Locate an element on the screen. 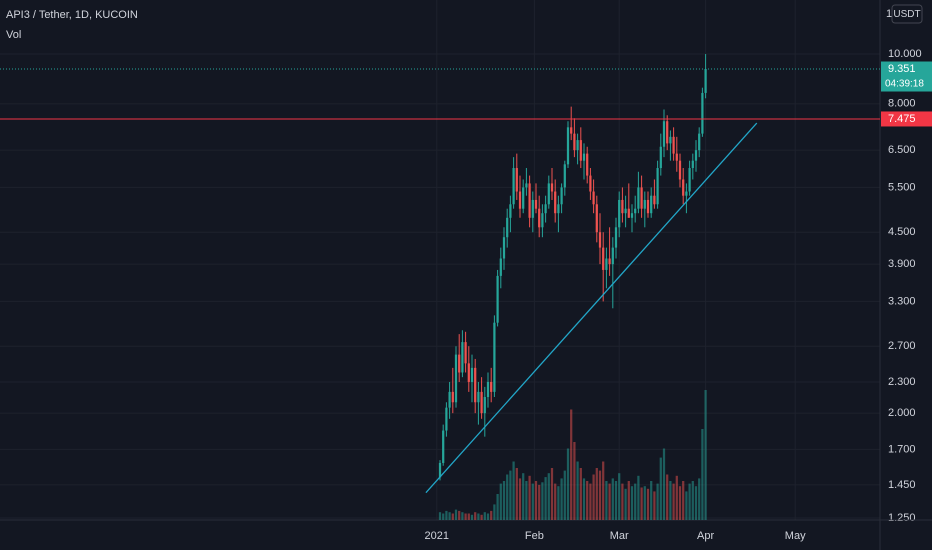  y-tick-label: 10.000 is located at coordinates (905, 54).